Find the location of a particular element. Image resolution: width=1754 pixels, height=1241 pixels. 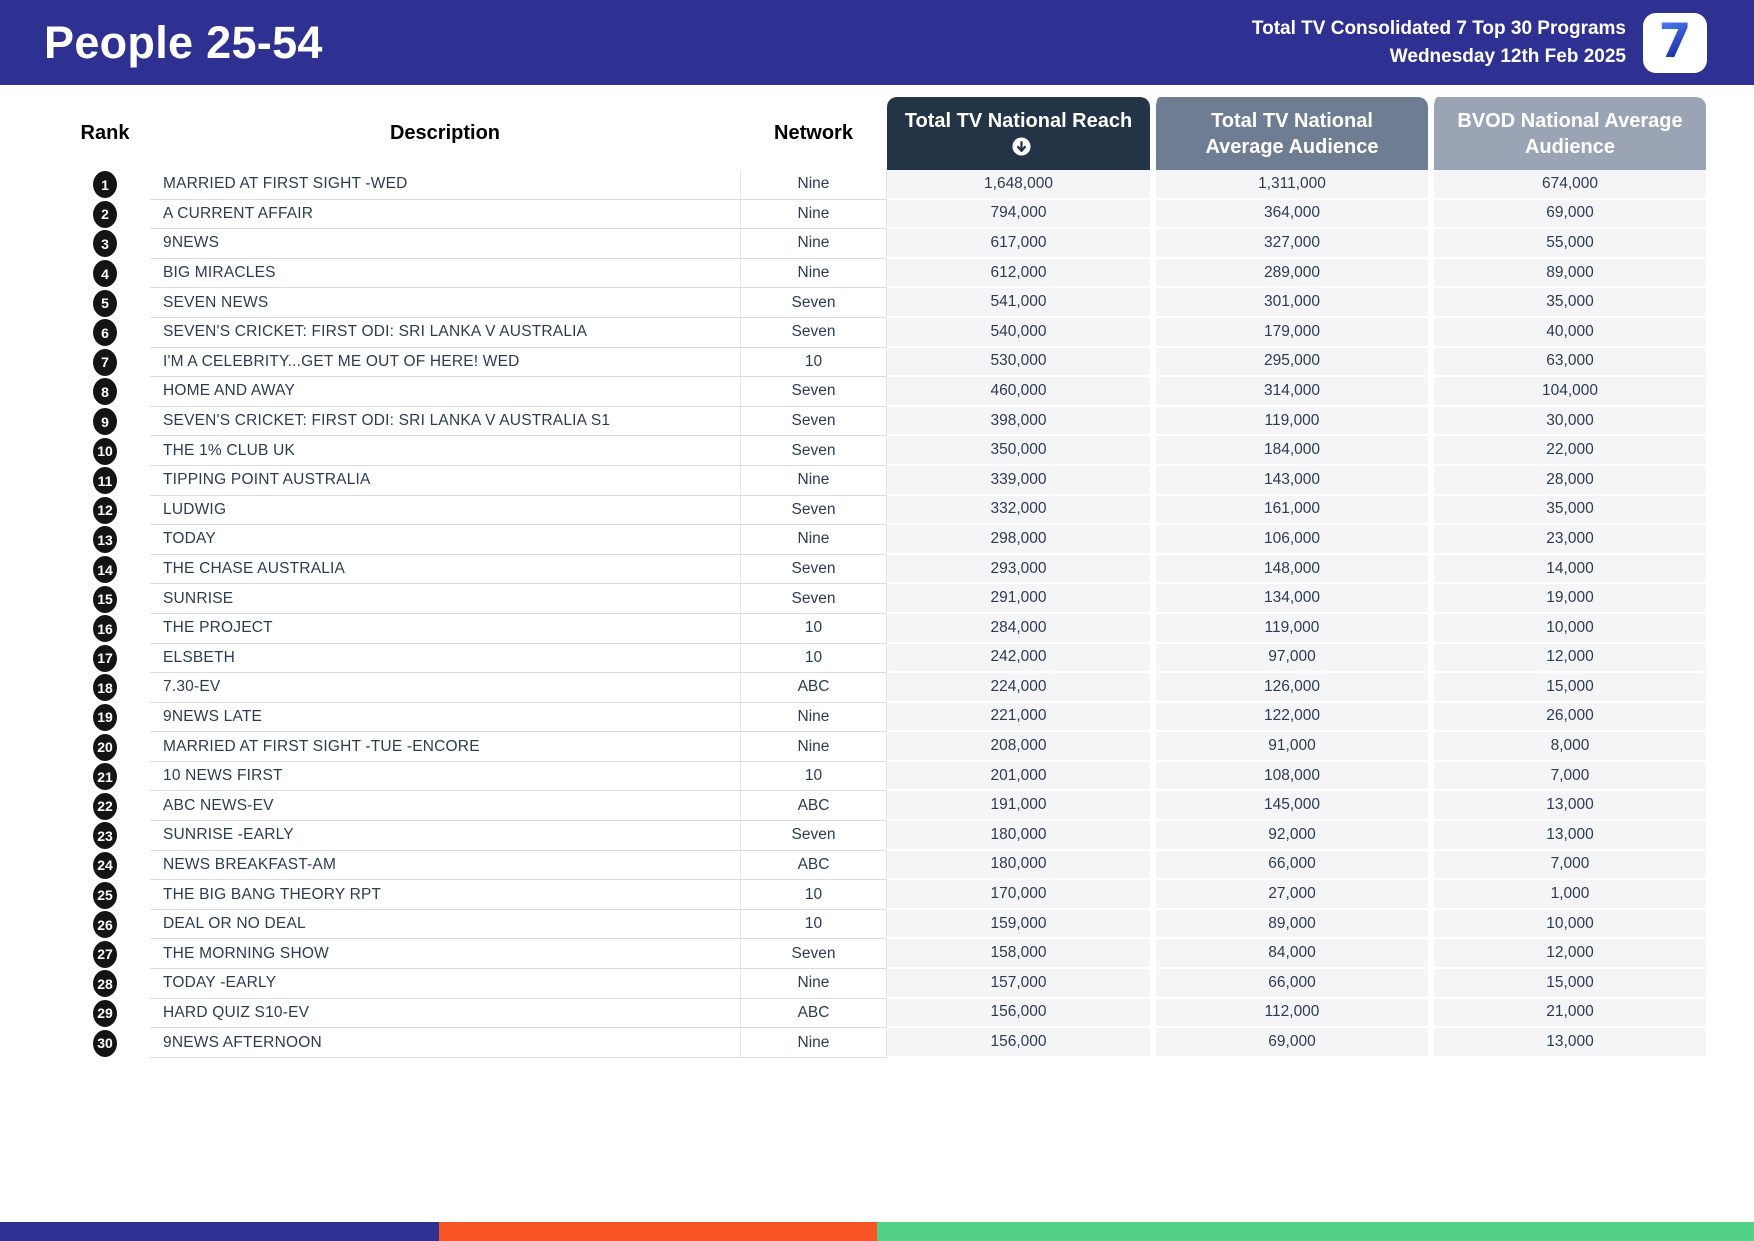

total-tv-reach-value: 201,000 is located at coordinates (1018, 776).